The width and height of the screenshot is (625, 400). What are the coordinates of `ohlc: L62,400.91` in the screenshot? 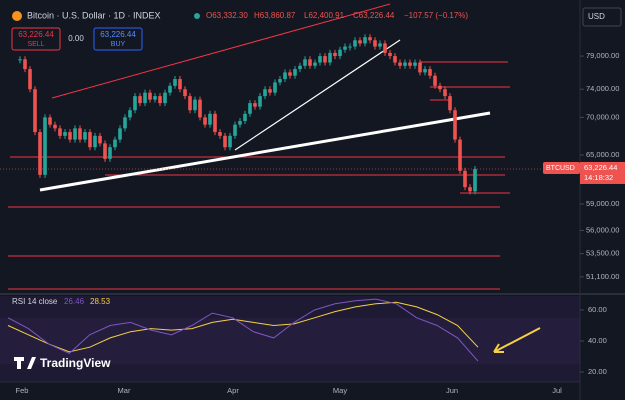 It's located at (324, 15).